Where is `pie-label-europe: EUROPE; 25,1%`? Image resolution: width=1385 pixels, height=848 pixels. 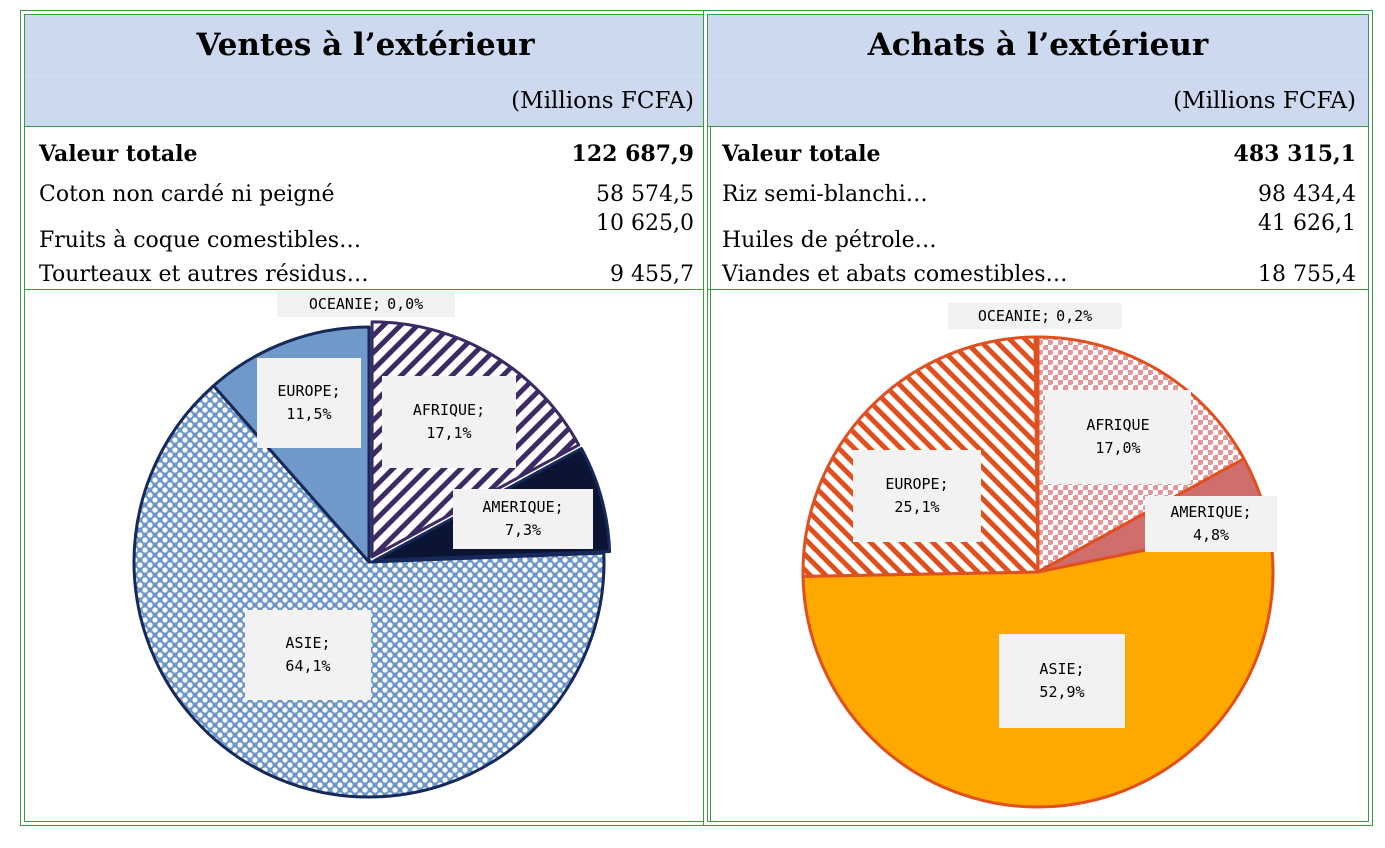 pie-label-europe: EUROPE; 25,1% is located at coordinates (917, 496).